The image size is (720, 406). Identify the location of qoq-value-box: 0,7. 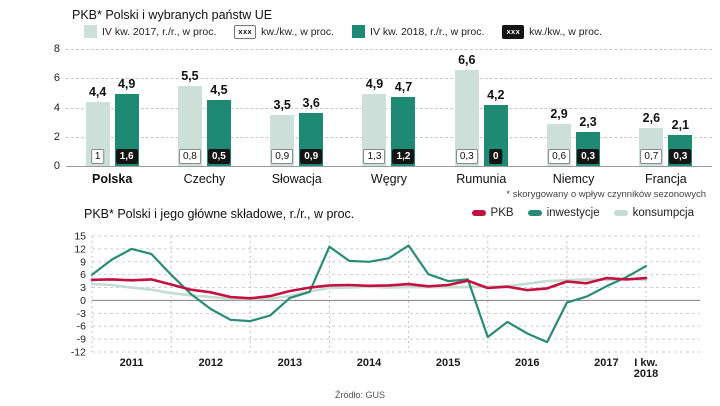
(651, 156).